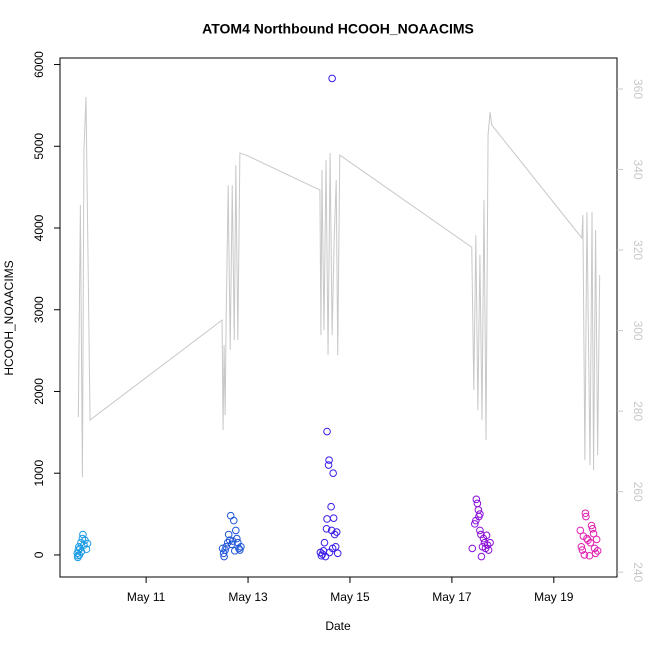 The width and height of the screenshot is (650, 650). I want to click on y2-tick-label: 320, so click(638, 250).